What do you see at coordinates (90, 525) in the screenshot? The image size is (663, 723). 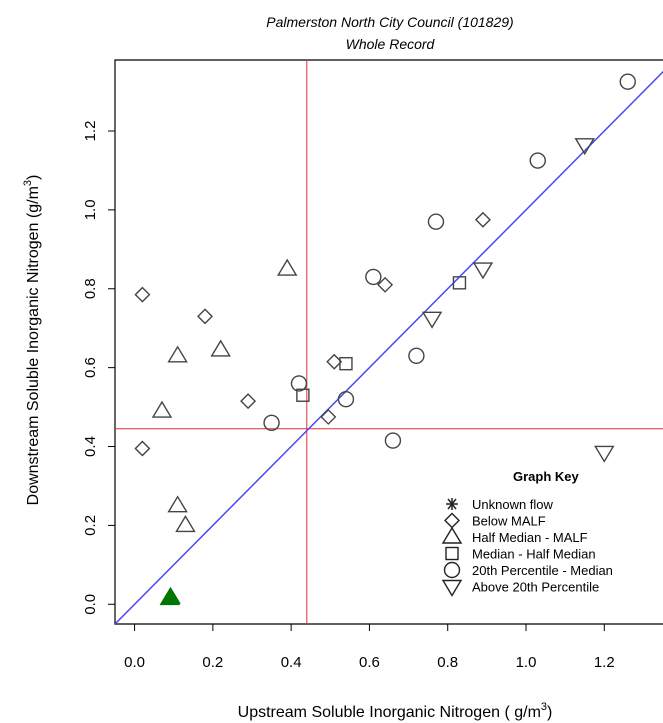 I see `y-tick-label: 0.2` at bounding box center [90, 525].